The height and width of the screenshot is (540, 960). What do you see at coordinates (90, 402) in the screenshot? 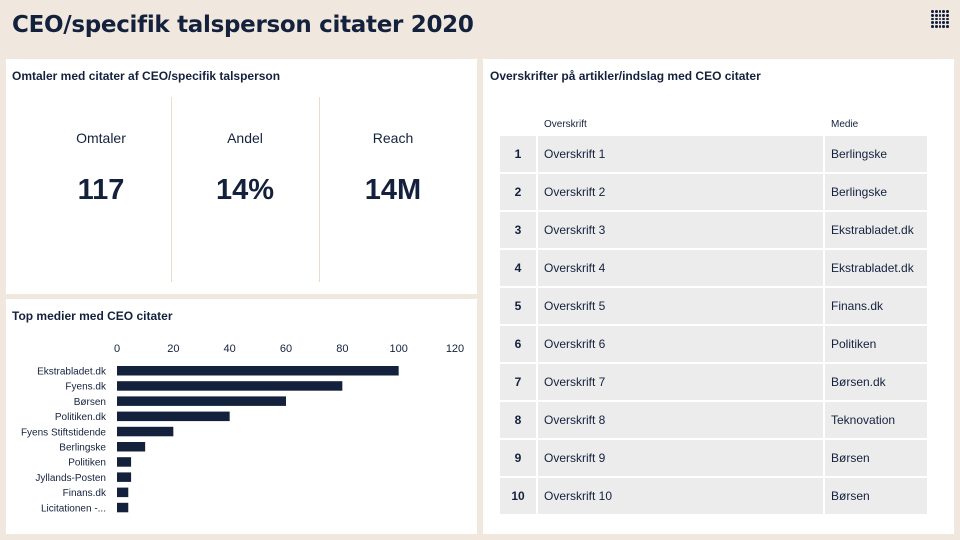
I see `category-label: Børsen` at bounding box center [90, 402].